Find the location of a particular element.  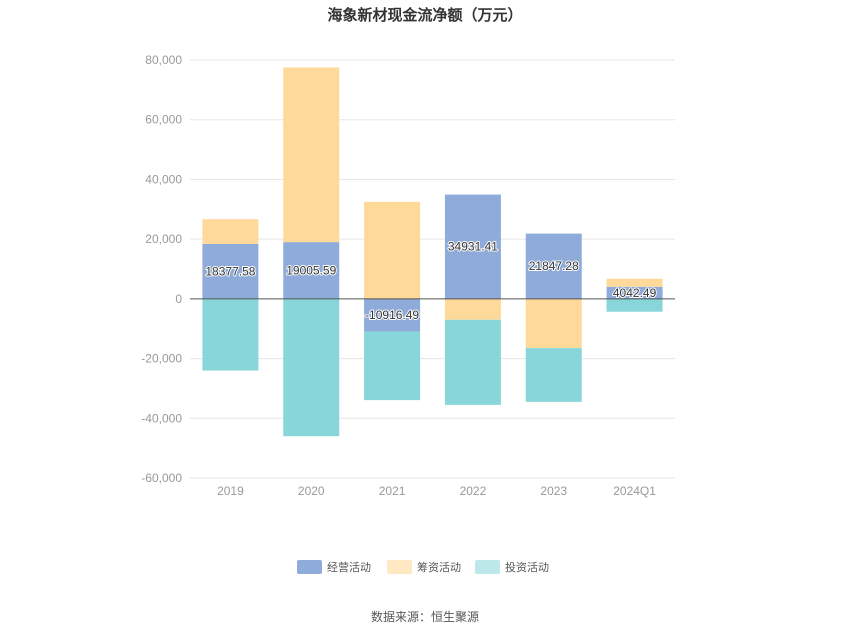

data-label-2021: -10916.49 is located at coordinates (392, 315).